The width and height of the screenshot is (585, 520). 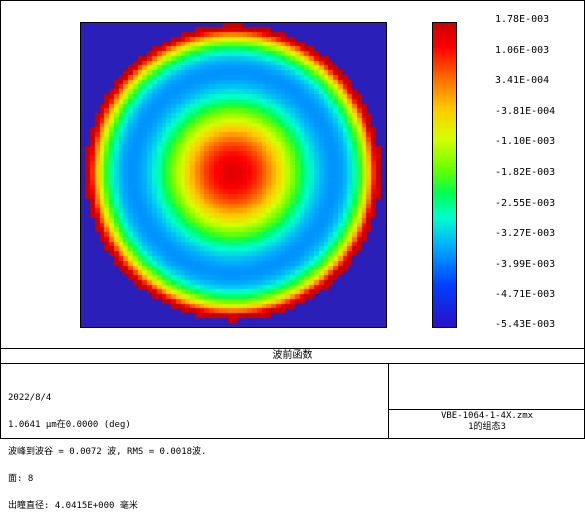 I want to click on colorbar-tick: 1.06E-003, so click(x=522, y=50).